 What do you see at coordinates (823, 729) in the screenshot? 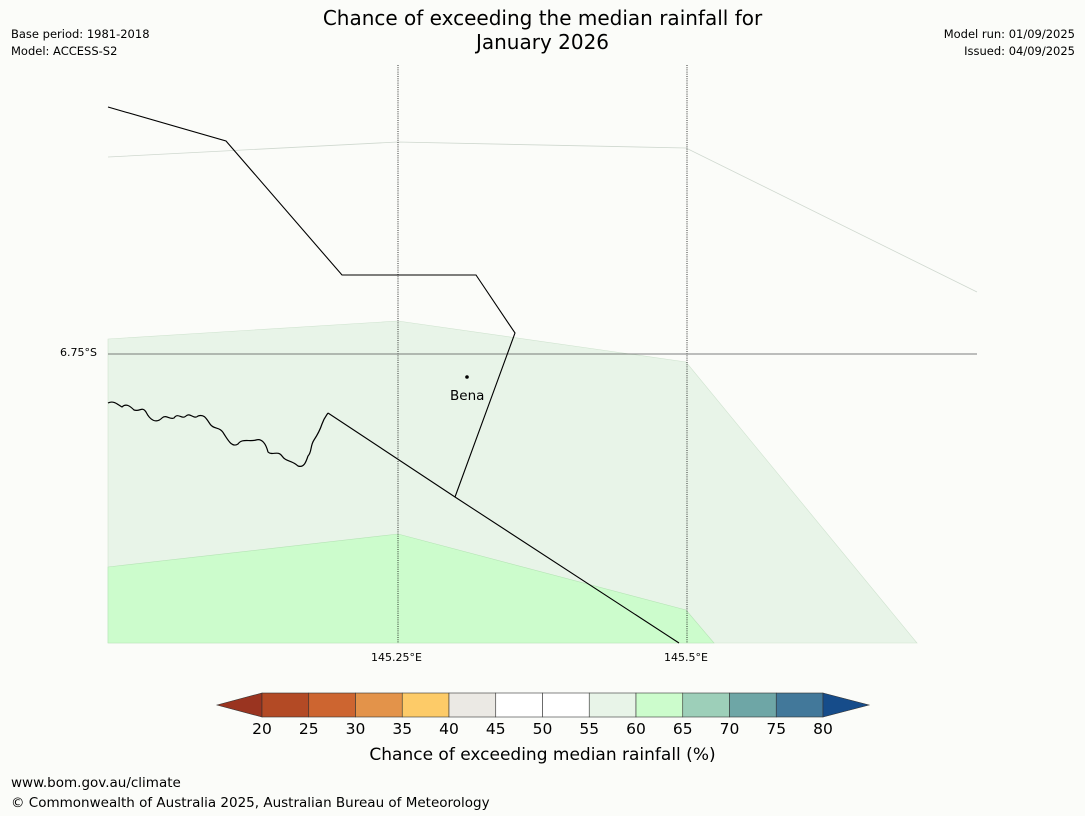
I see `colorbar-tick-80: 80` at bounding box center [823, 729].